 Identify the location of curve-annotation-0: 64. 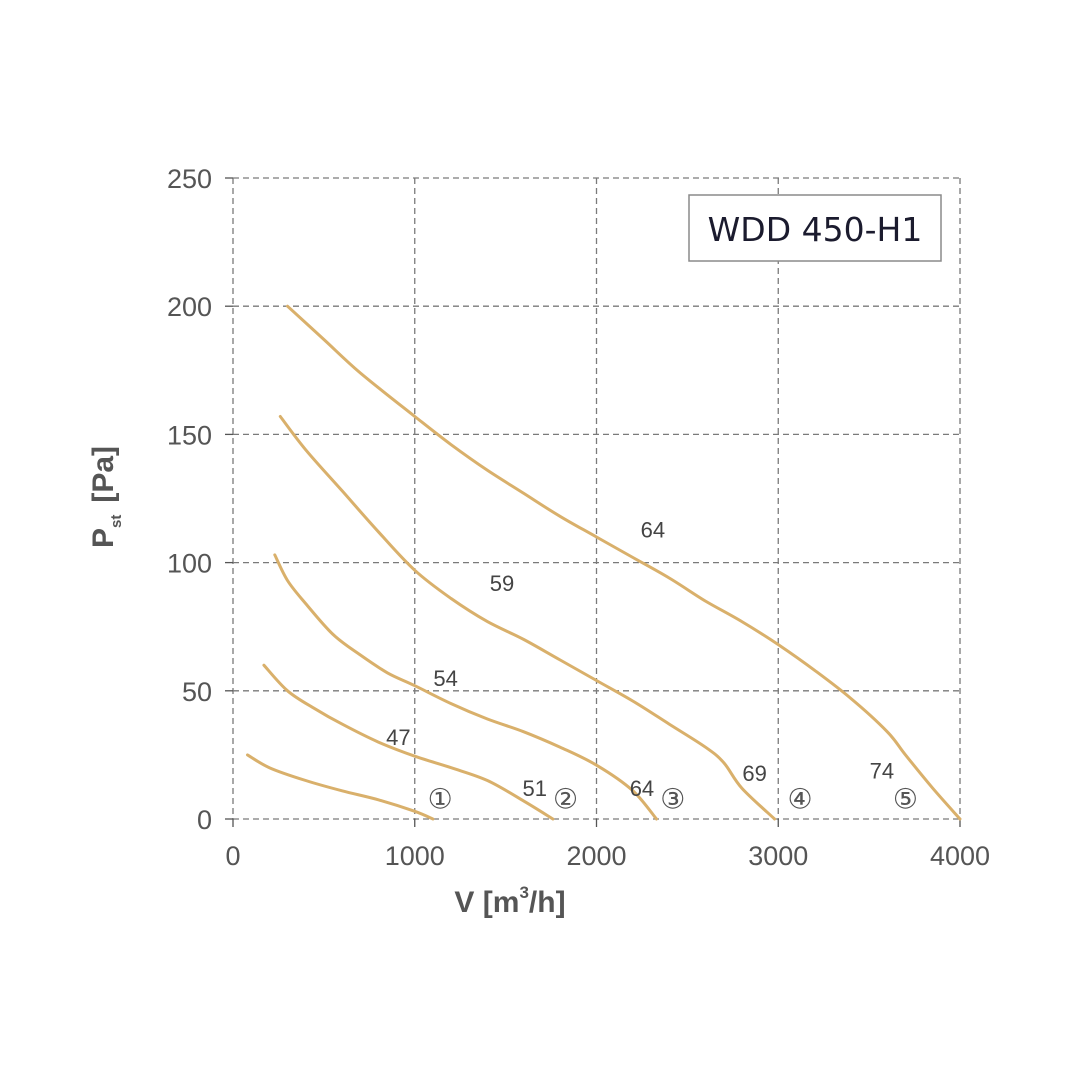
(653, 529).